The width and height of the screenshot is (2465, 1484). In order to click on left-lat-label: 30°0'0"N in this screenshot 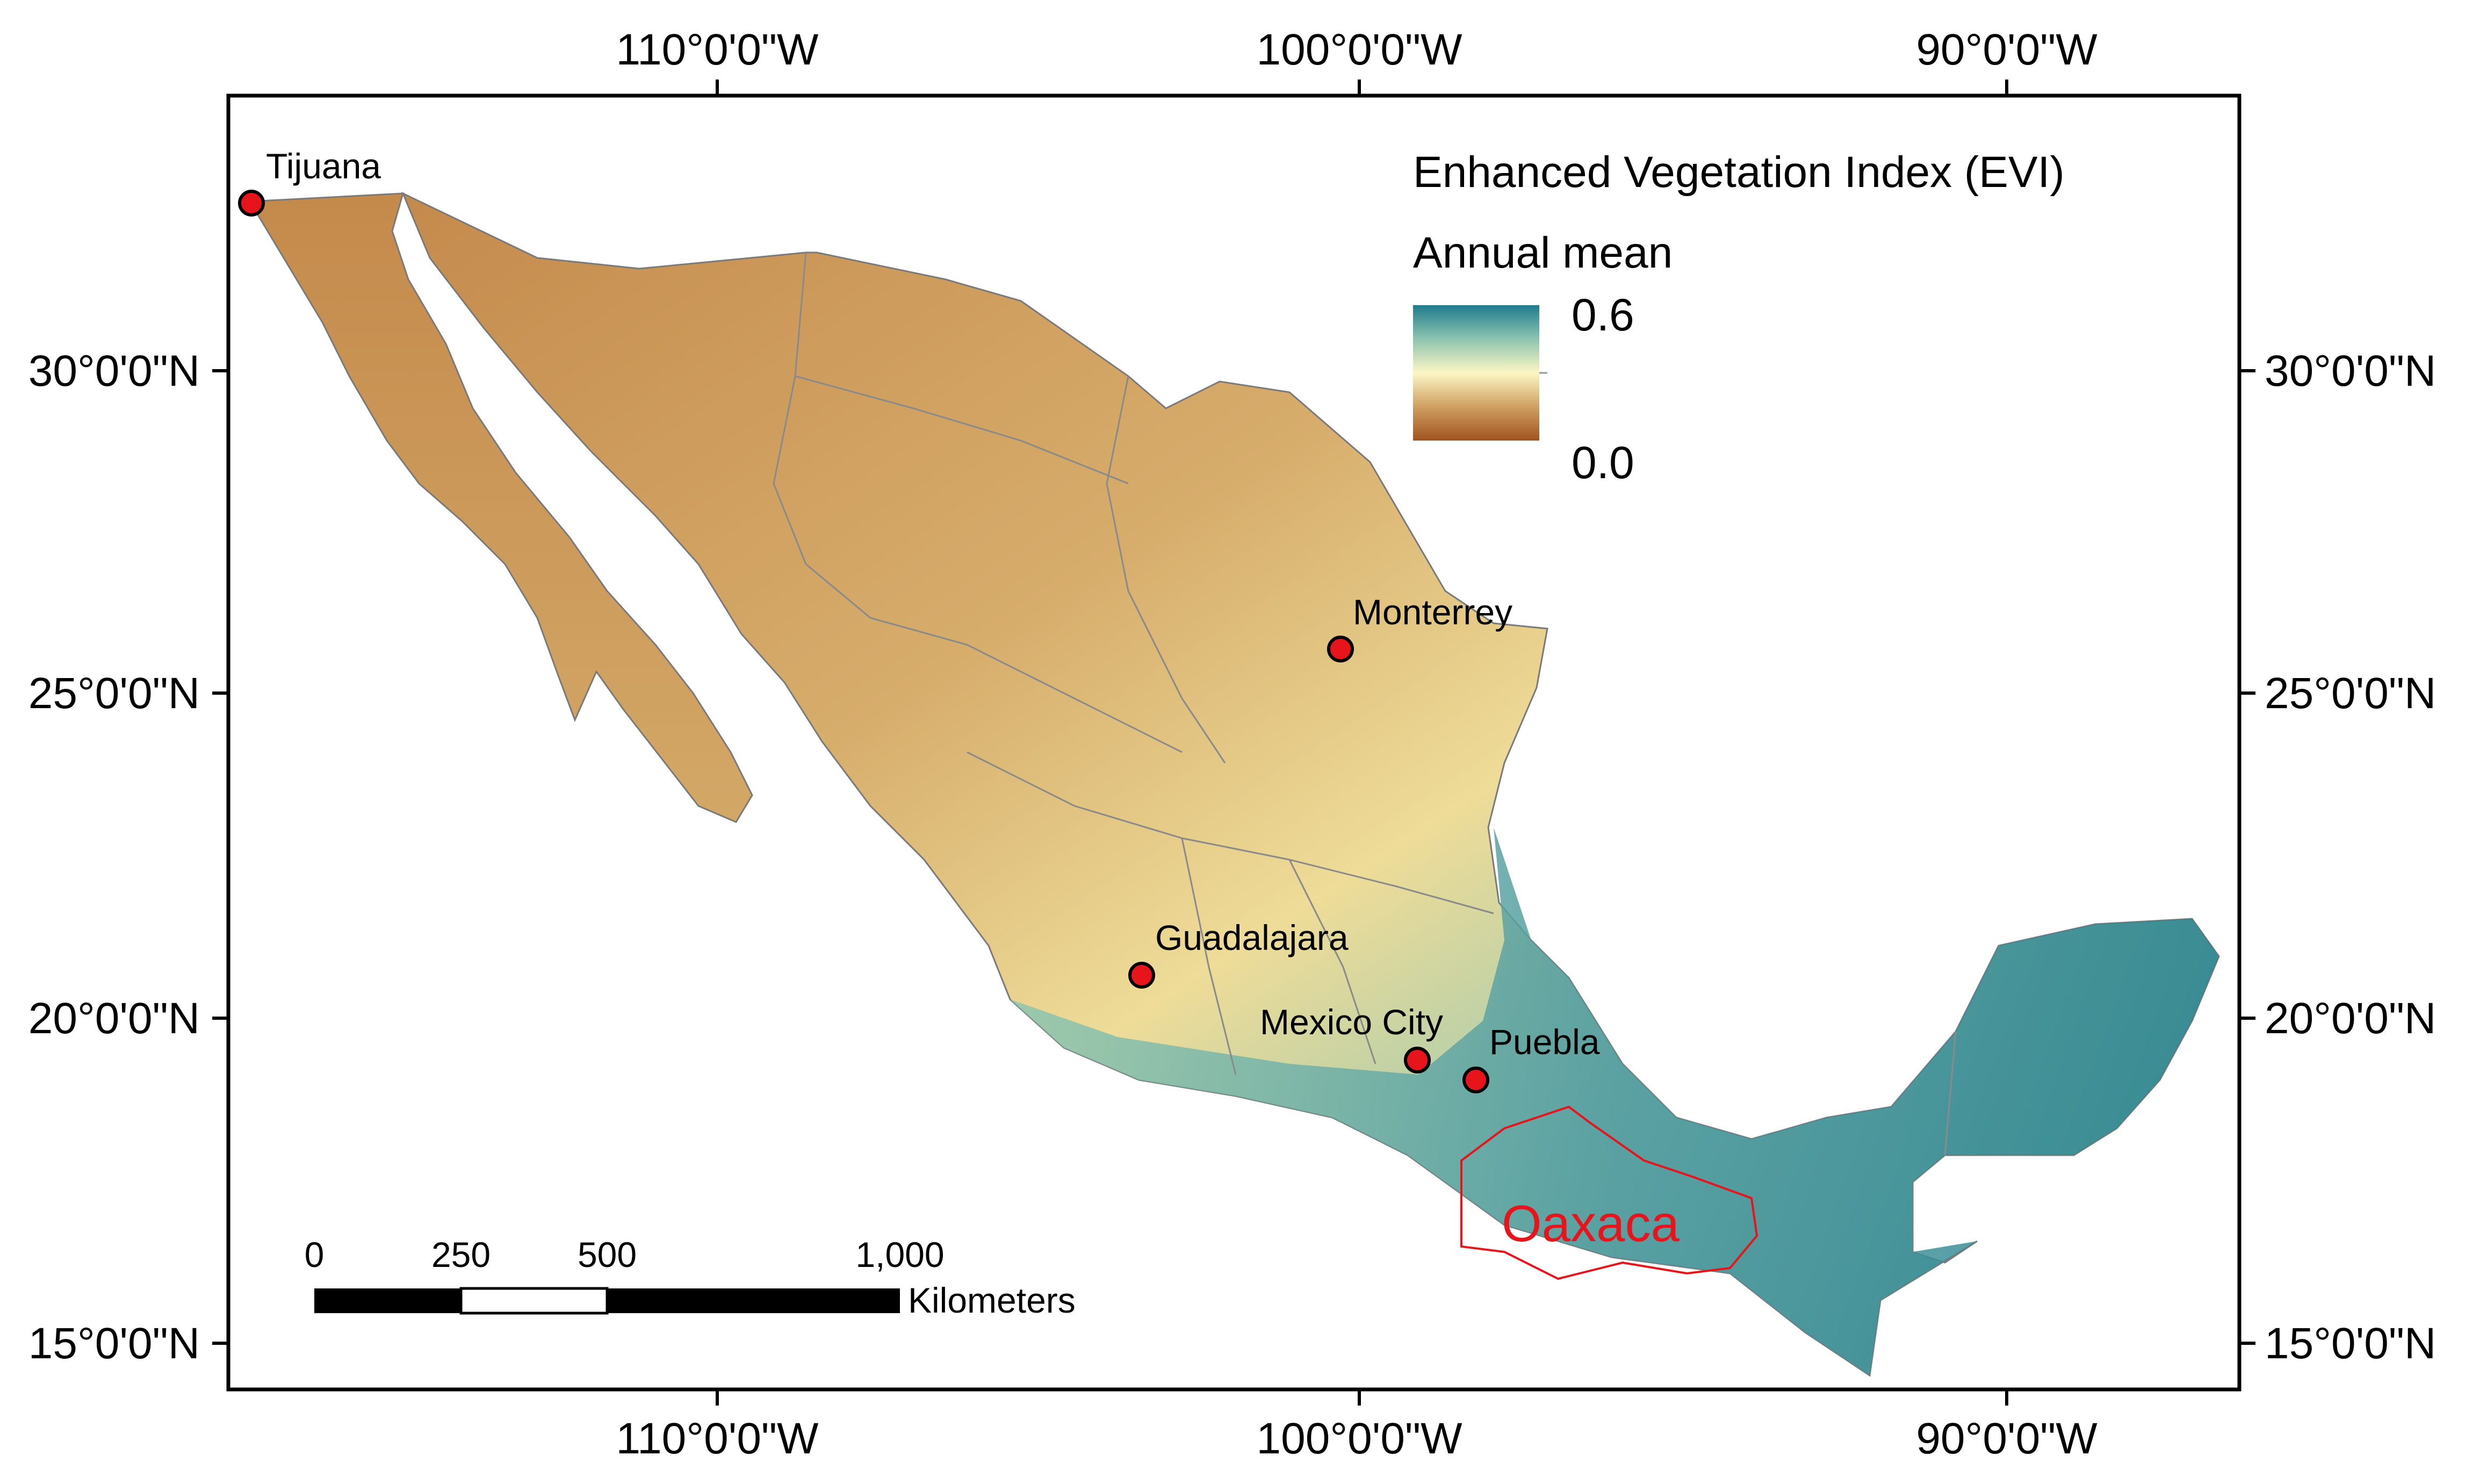, I will do `click(114, 371)`.